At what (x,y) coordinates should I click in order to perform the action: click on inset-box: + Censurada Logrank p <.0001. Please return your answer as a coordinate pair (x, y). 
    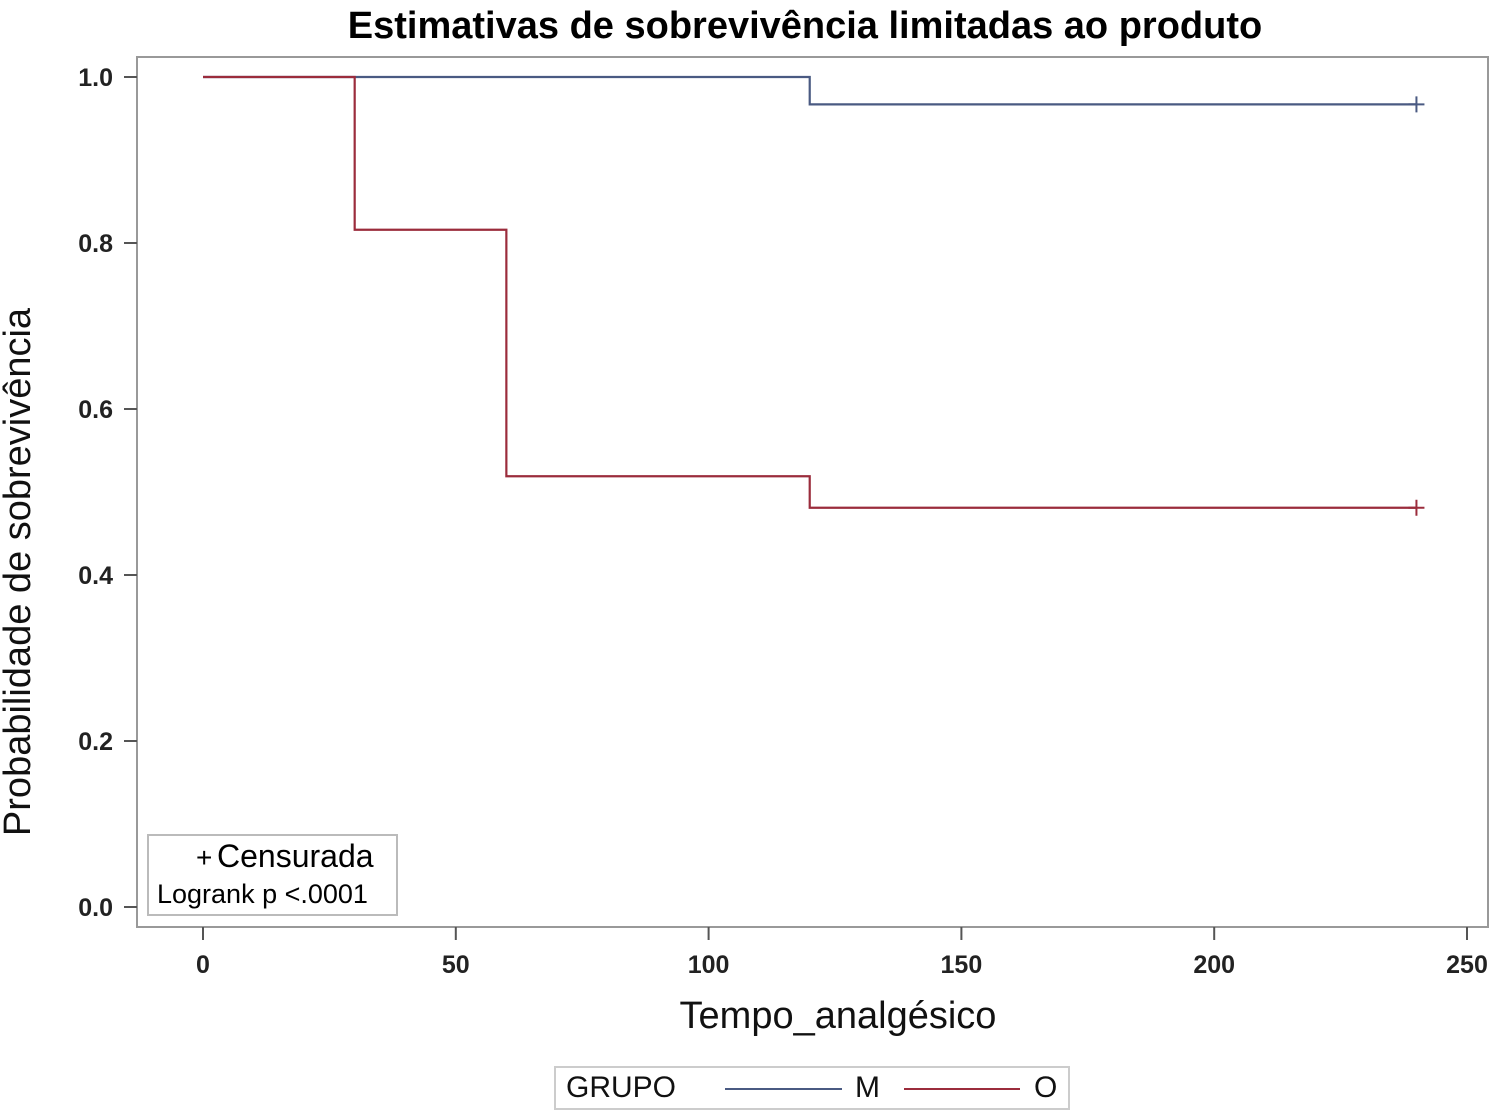
    Looking at the image, I should click on (272, 875).